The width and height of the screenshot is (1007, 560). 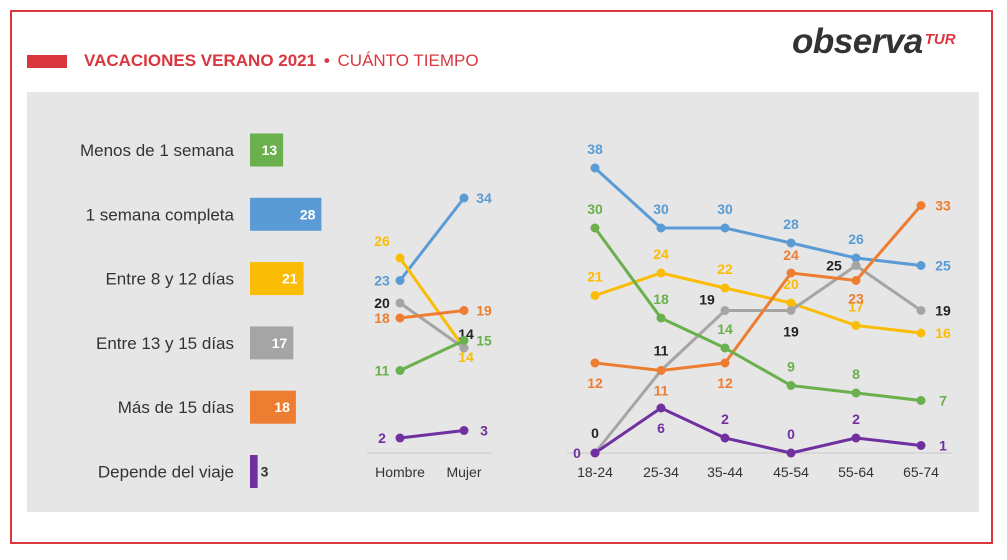 What do you see at coordinates (856, 239) in the screenshot?
I see `age-data-label: 26` at bounding box center [856, 239].